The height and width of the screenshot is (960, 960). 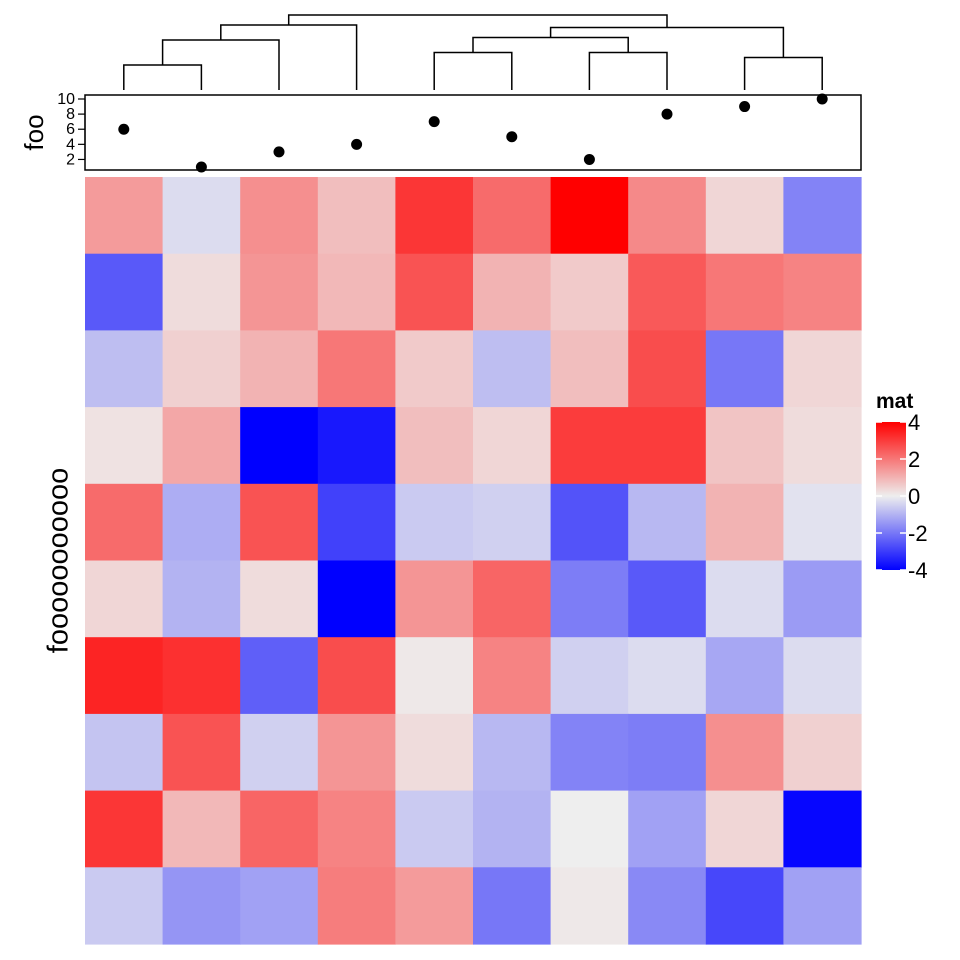 I want to click on legend-tick-label: 2, so click(x=914, y=459).